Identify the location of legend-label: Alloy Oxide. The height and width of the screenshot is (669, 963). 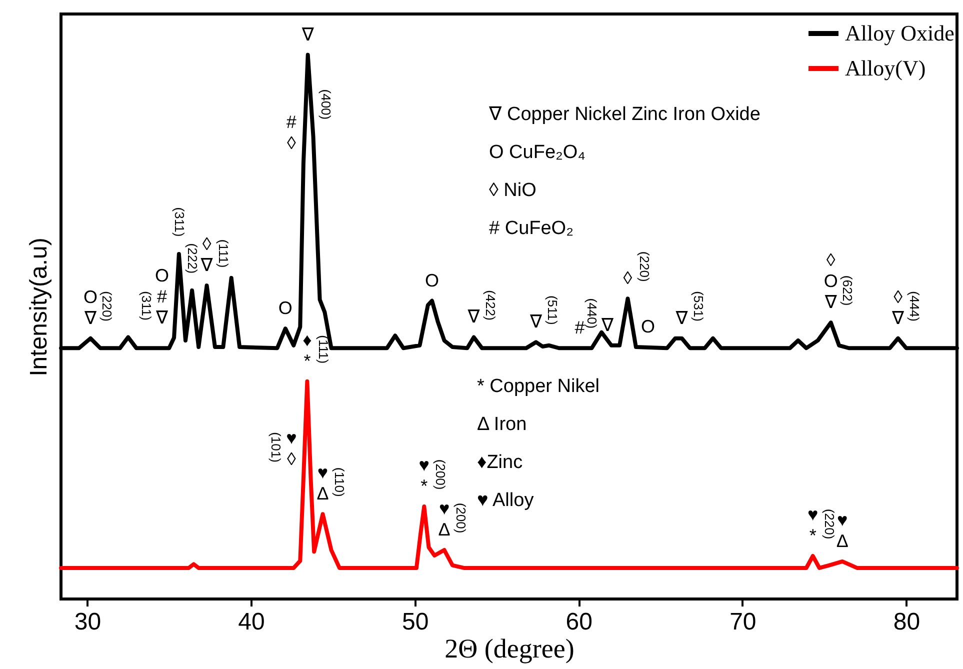
(899, 33).